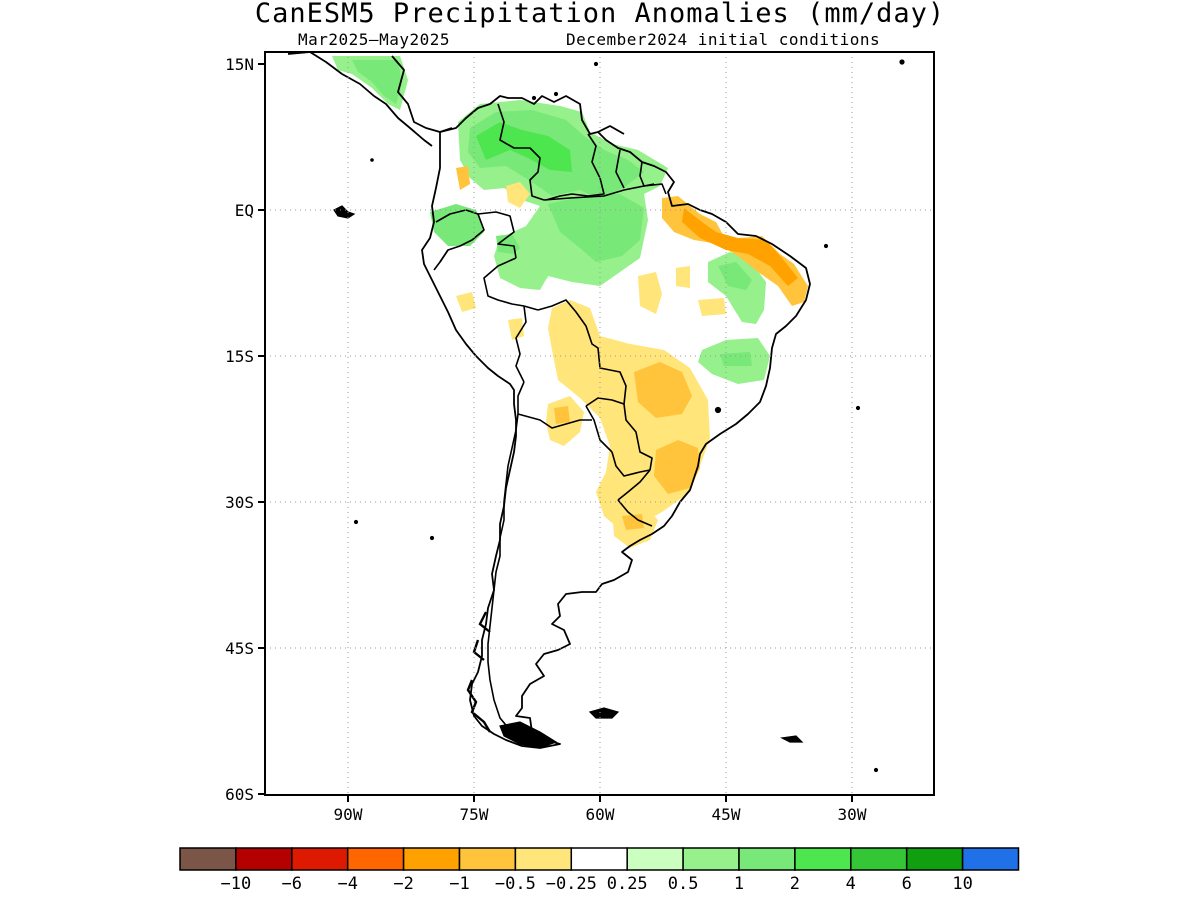 The height and width of the screenshot is (900, 1200). I want to click on central-america-caribbean-coast, so click(422, 94).